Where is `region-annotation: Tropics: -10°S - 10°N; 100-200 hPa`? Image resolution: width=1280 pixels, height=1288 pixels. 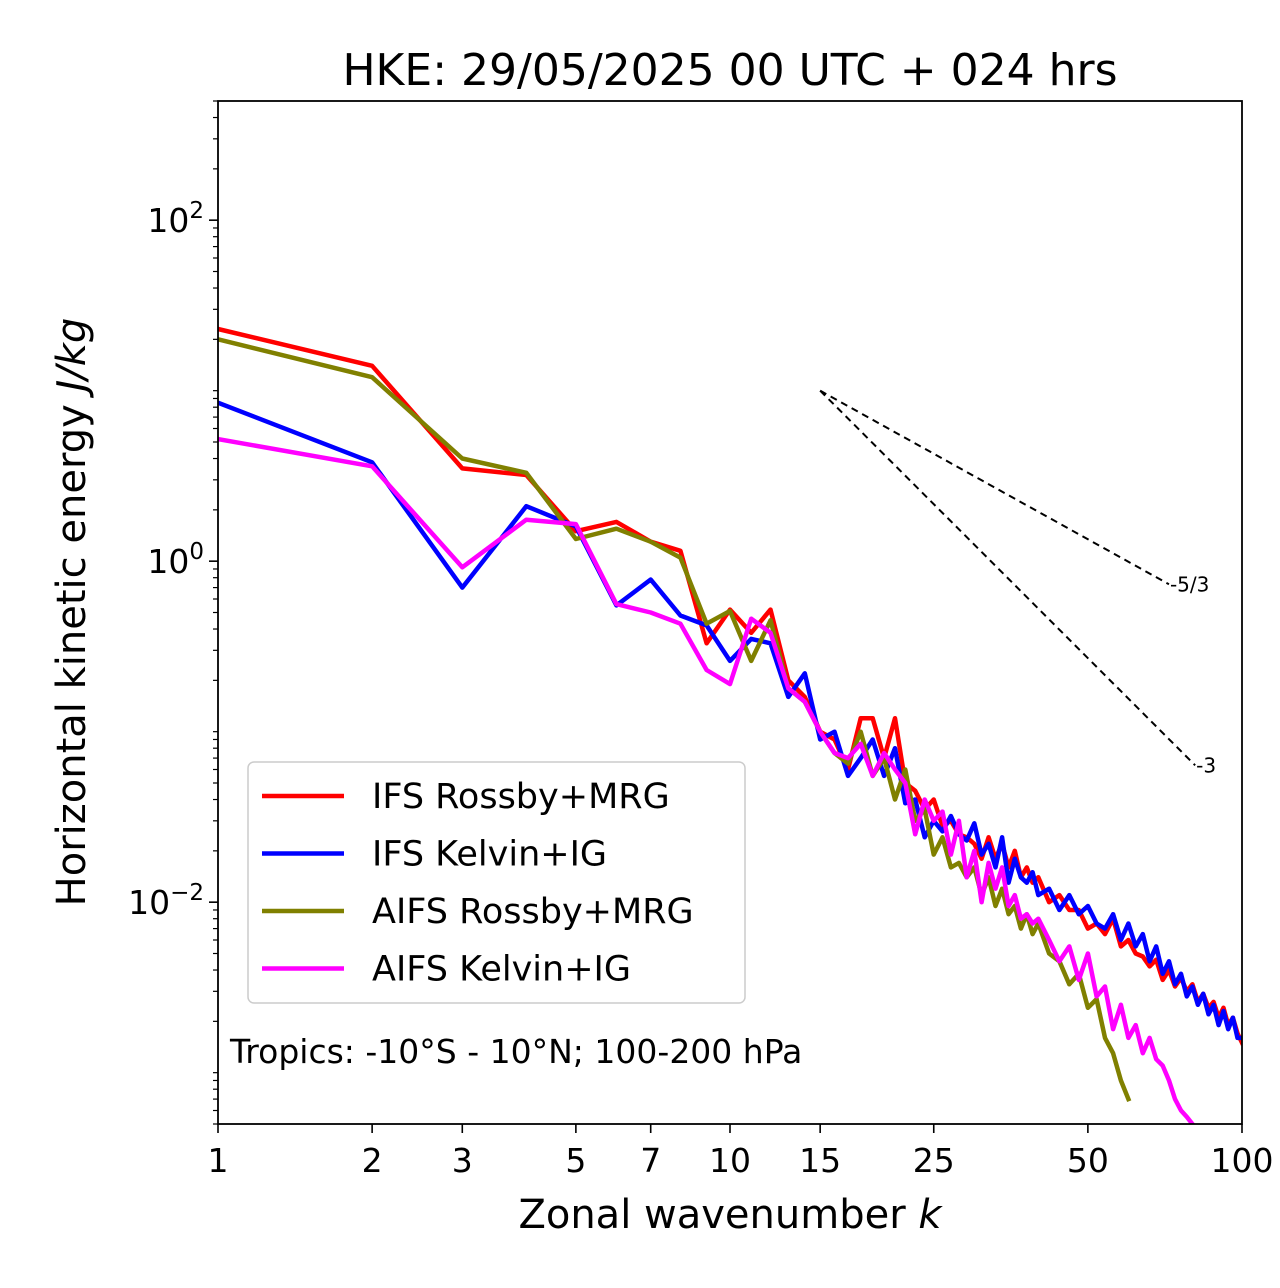 region-annotation: Tropics: -10°S - 10°N; 100-200 hPa is located at coordinates (515, 1051).